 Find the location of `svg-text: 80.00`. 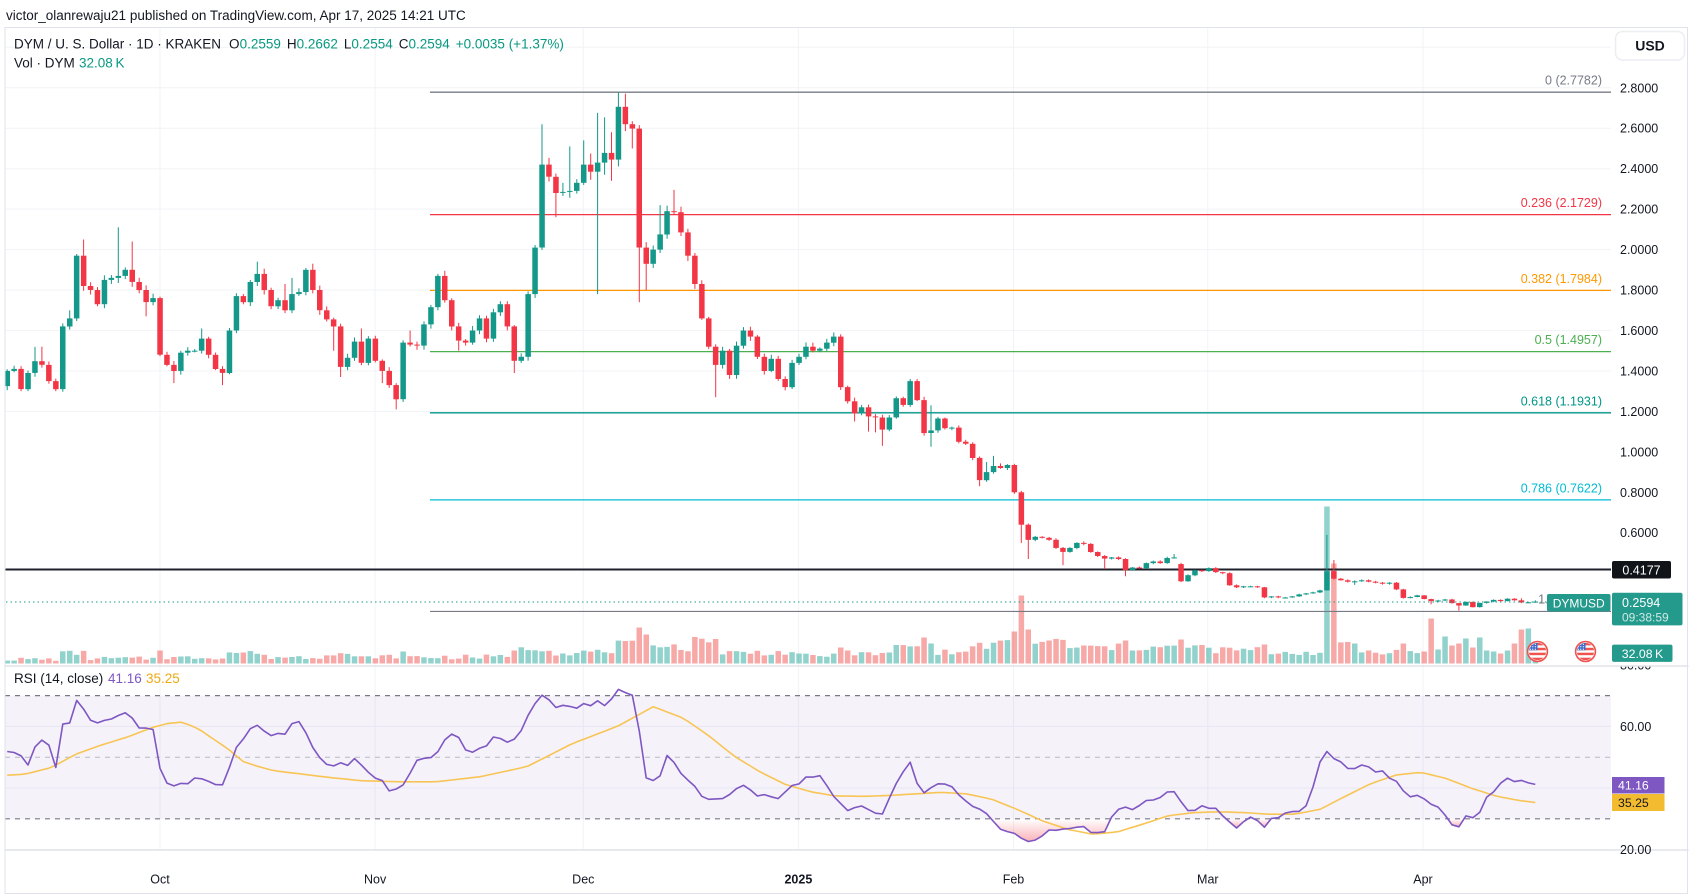

svg-text: 80.00 is located at coordinates (1635, 665).